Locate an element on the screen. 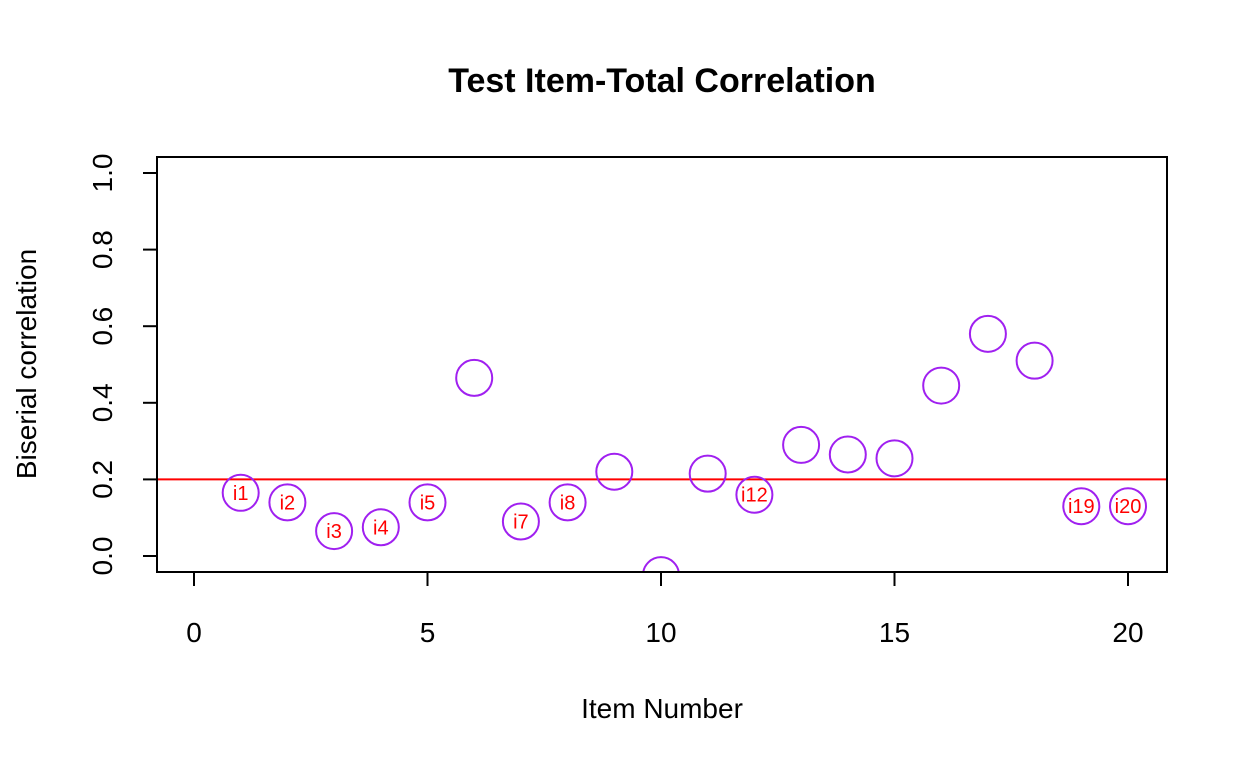 The width and height of the screenshot is (1248, 768). point-label: i12 is located at coordinates (754, 496).